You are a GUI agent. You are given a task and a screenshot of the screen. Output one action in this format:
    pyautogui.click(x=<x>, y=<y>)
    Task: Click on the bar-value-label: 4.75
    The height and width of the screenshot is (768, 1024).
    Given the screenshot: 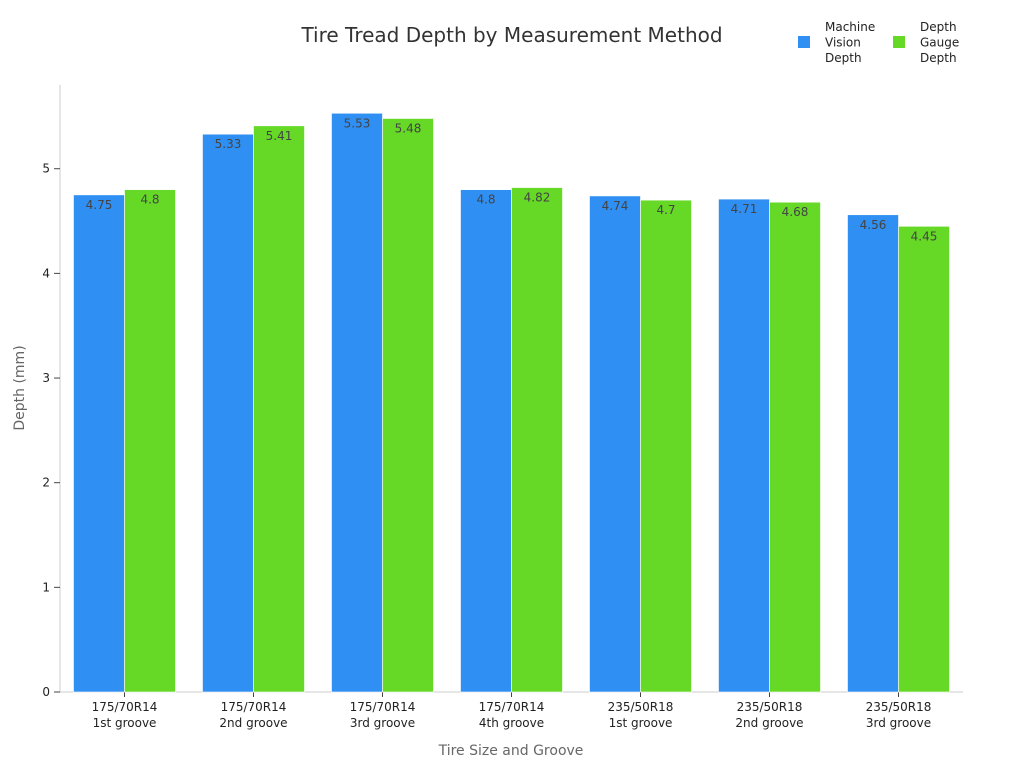 What is the action you would take?
    pyautogui.click(x=99, y=205)
    